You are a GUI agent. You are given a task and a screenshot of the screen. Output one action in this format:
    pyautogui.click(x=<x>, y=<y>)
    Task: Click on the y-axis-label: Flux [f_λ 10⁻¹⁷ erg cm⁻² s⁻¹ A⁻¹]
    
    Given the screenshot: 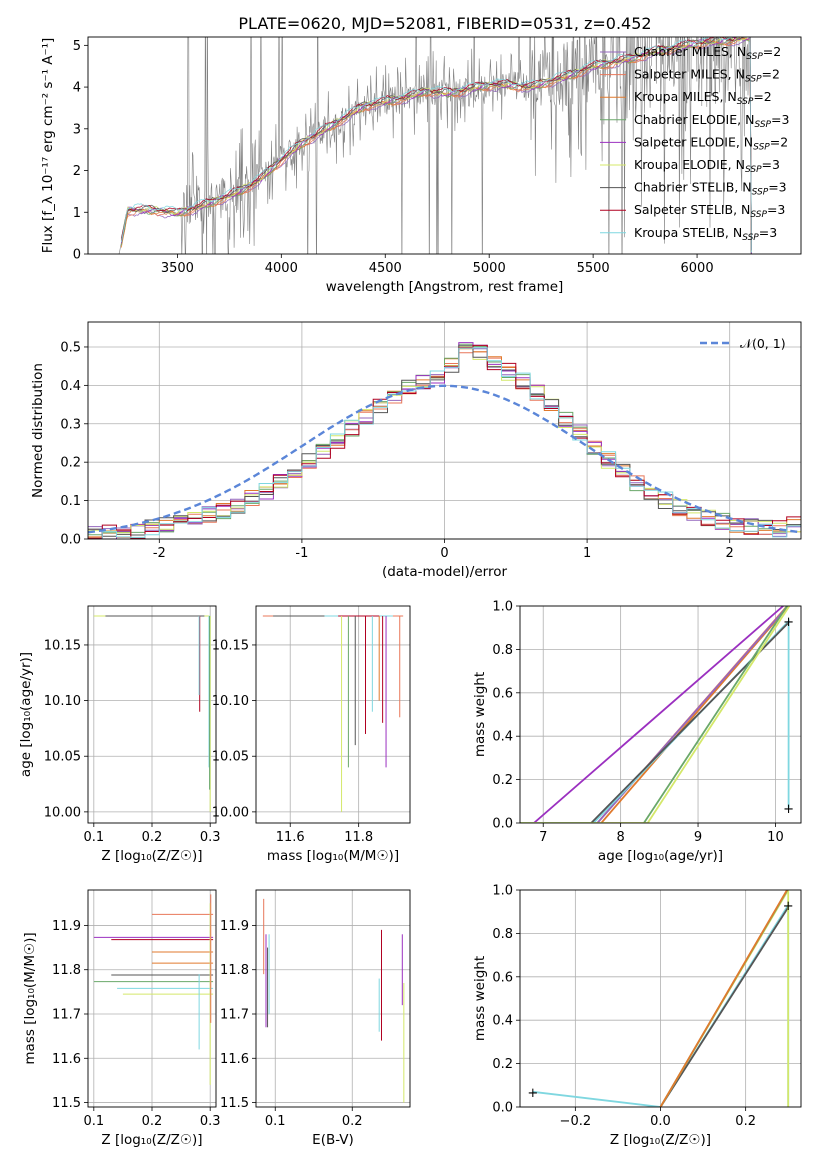 What is the action you would take?
    pyautogui.click(x=48, y=146)
    